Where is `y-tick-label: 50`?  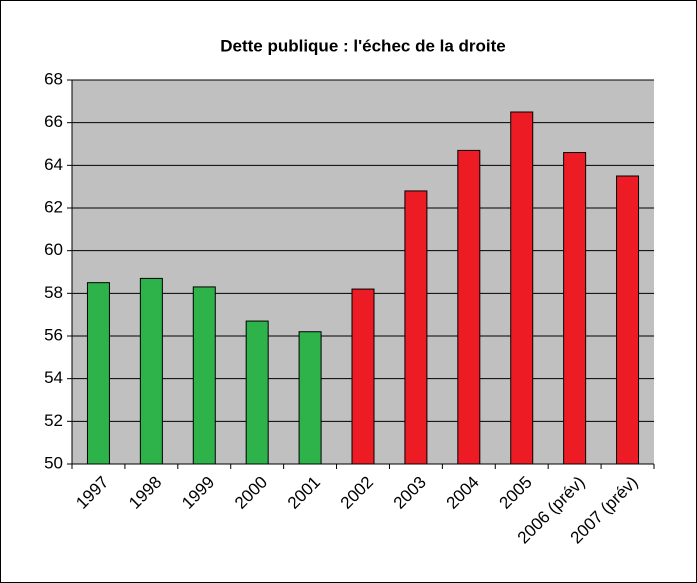
y-tick-label: 50 is located at coordinates (53, 462).